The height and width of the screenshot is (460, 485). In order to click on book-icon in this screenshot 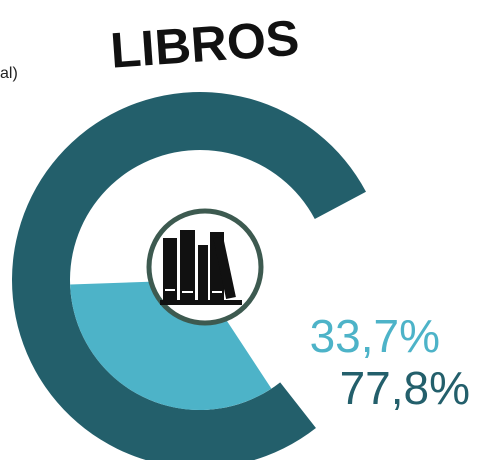, I will do `click(205, 267)`.